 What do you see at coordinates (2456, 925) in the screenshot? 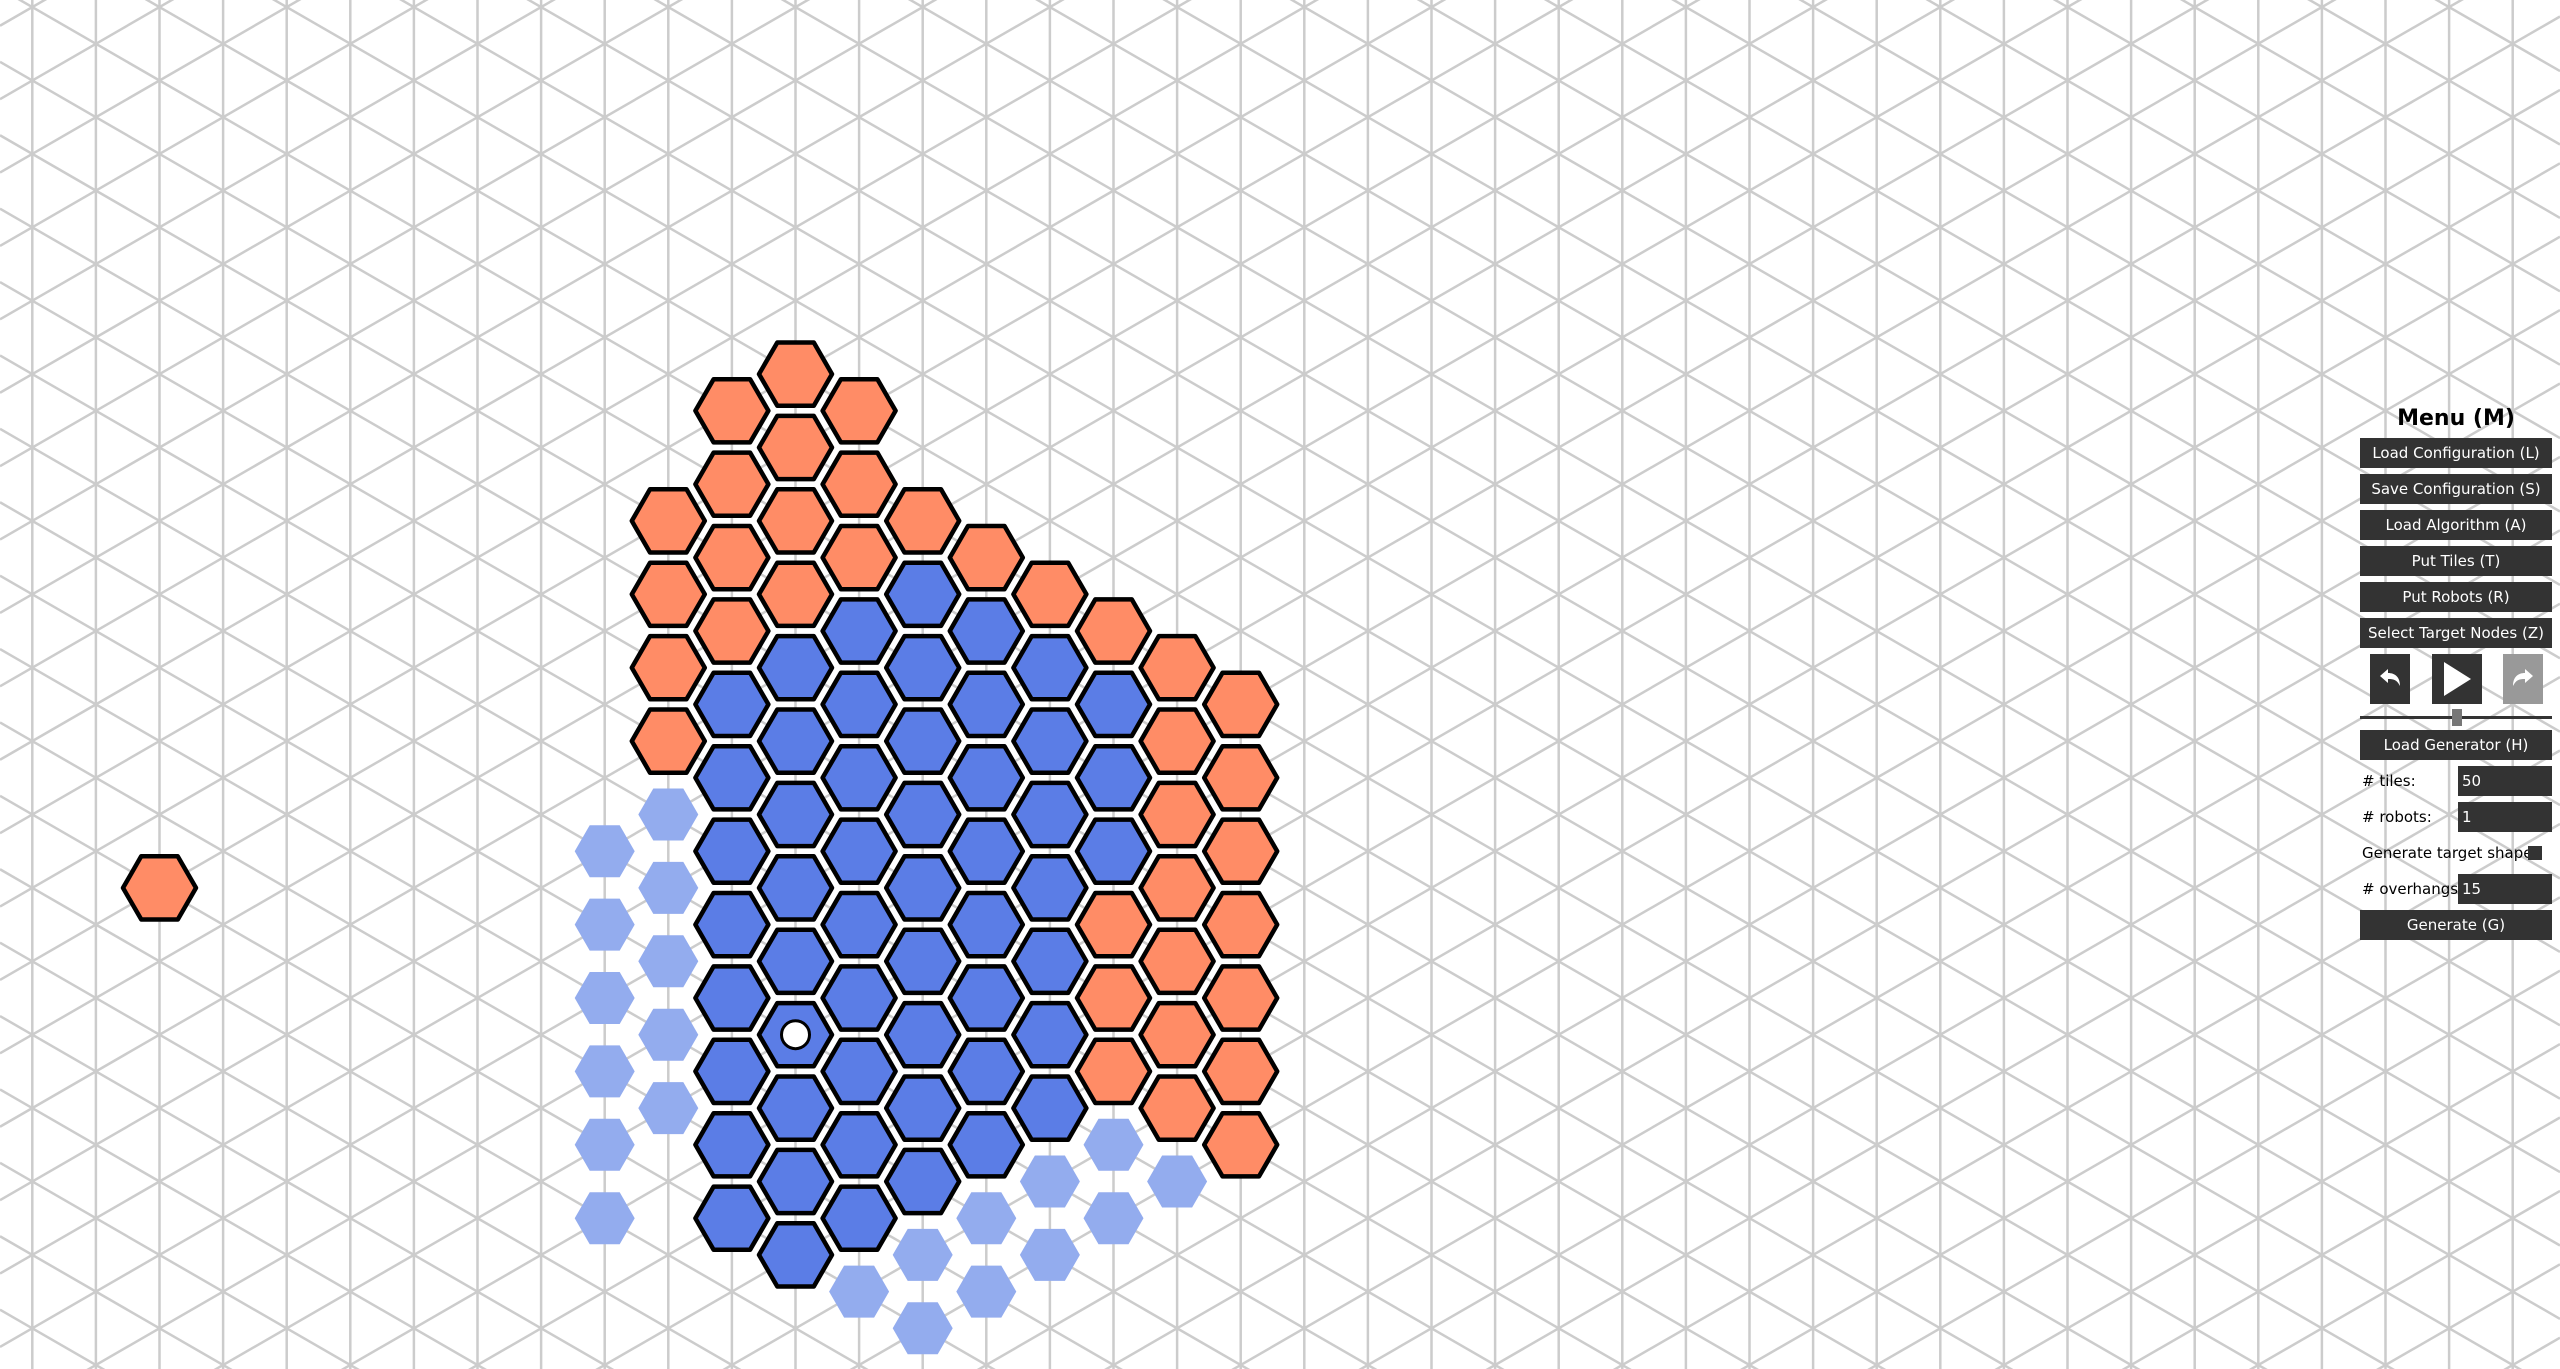
I see `generate-button: Generate (G)` at bounding box center [2456, 925].